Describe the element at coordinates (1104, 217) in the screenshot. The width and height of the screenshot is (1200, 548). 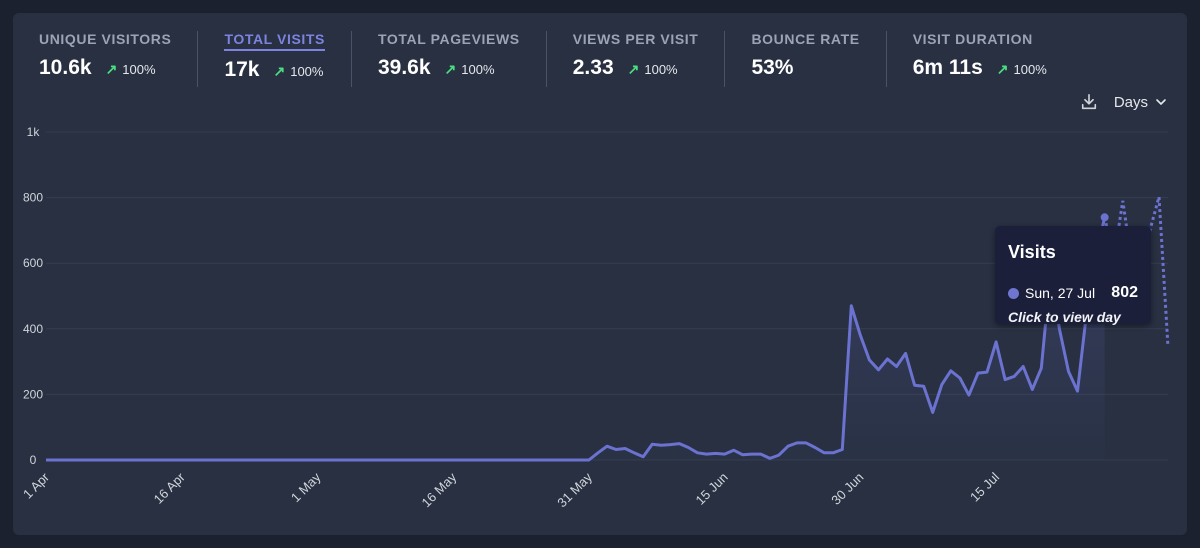
I see `highlight-point` at that location.